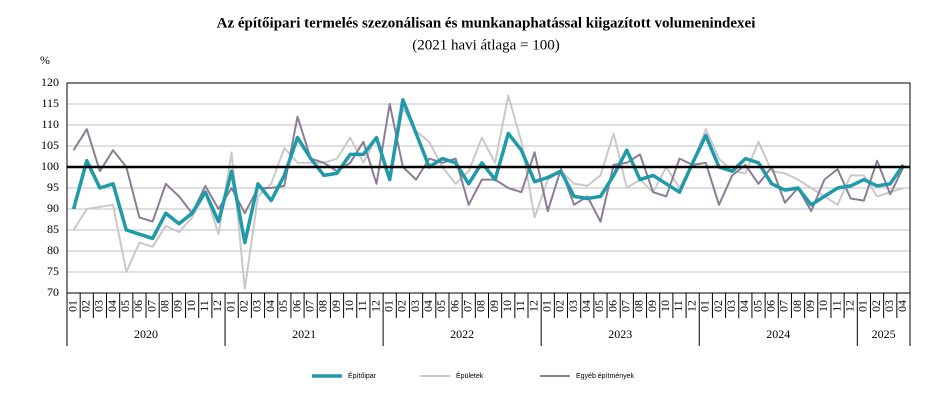  Describe the element at coordinates (462, 334) in the screenshot. I see `x-group-label: 2022` at that location.